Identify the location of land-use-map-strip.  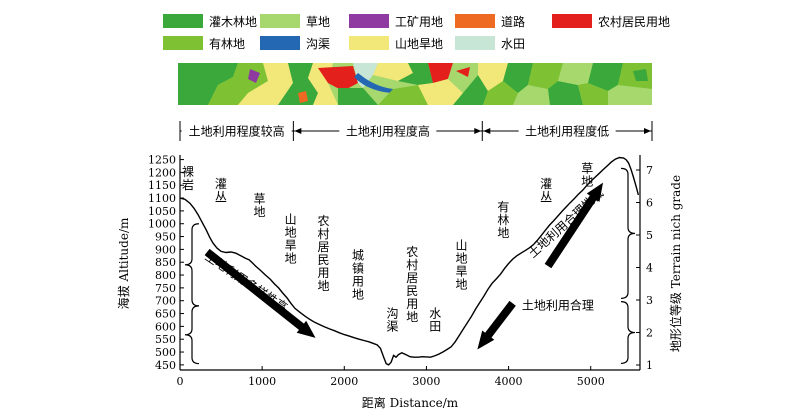
(415, 84).